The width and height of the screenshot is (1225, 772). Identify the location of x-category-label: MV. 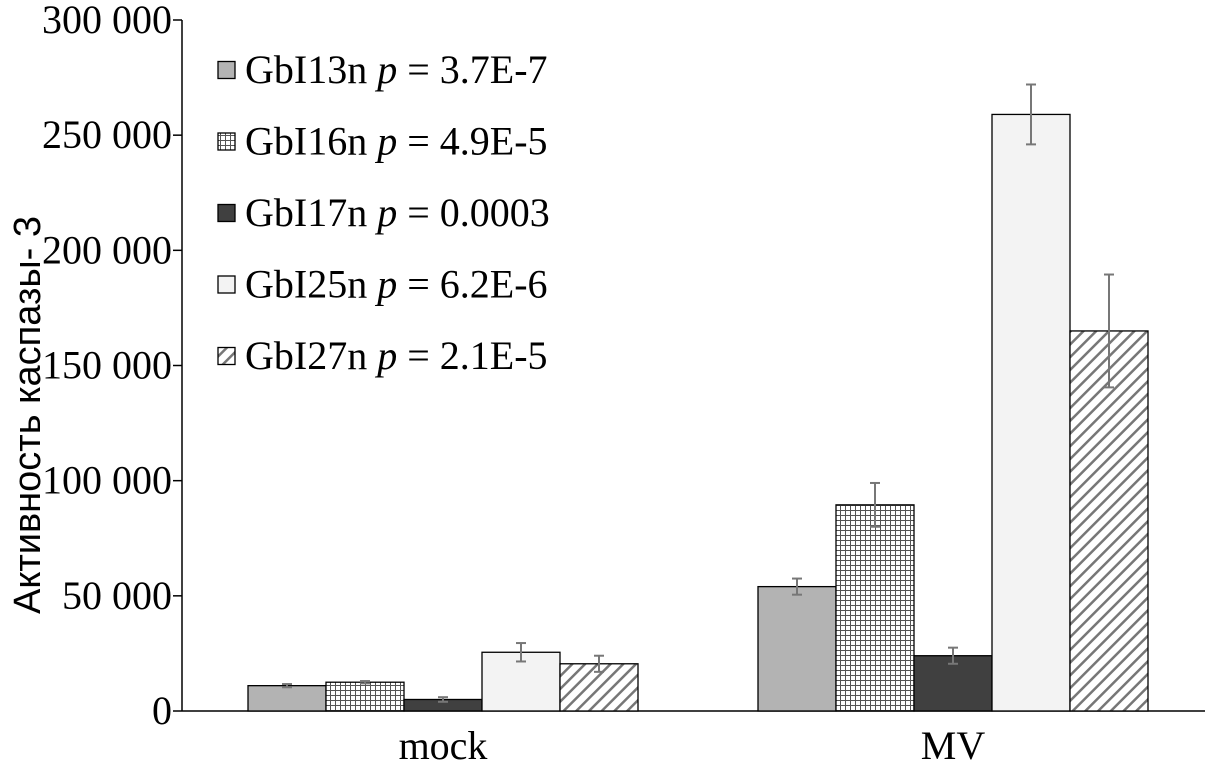
(953, 745).